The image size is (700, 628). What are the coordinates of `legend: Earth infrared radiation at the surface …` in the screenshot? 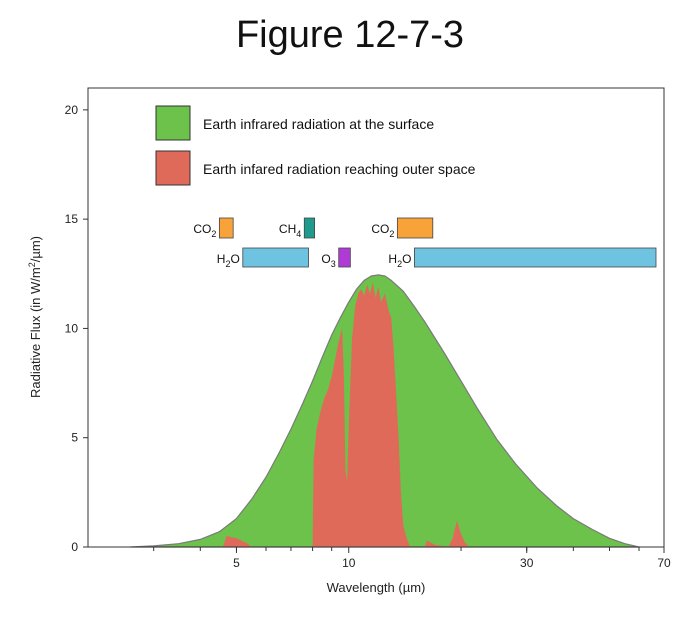 It's located at (315, 145).